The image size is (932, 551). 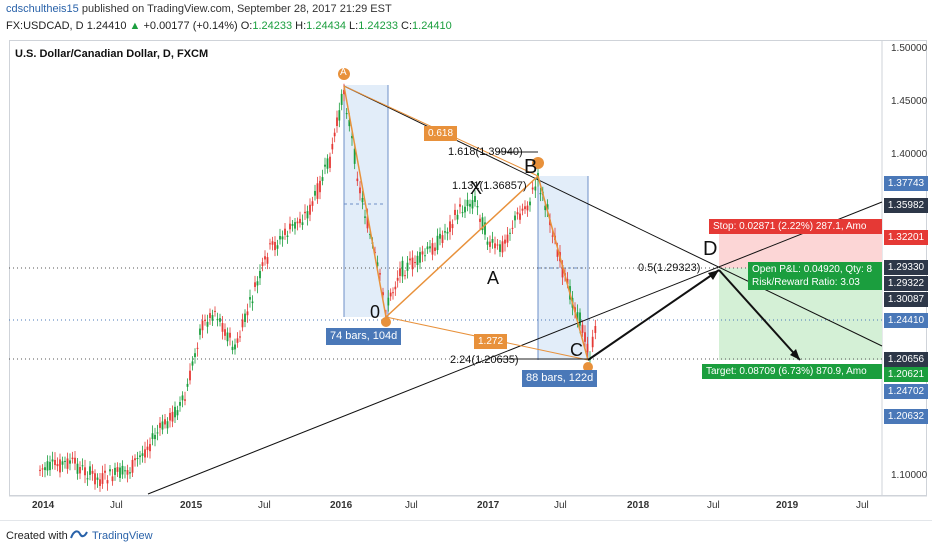 What do you see at coordinates (466, 535) in the screenshot?
I see `footer: Created with TradingView` at bounding box center [466, 535].